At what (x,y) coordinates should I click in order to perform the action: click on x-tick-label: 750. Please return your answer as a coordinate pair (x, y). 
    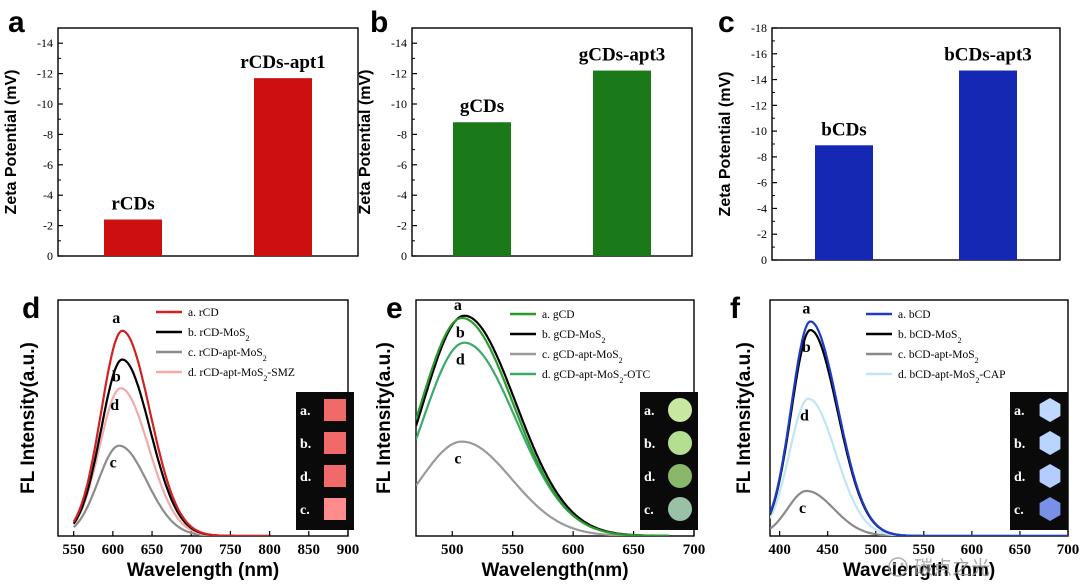
    Looking at the image, I should click on (230, 550).